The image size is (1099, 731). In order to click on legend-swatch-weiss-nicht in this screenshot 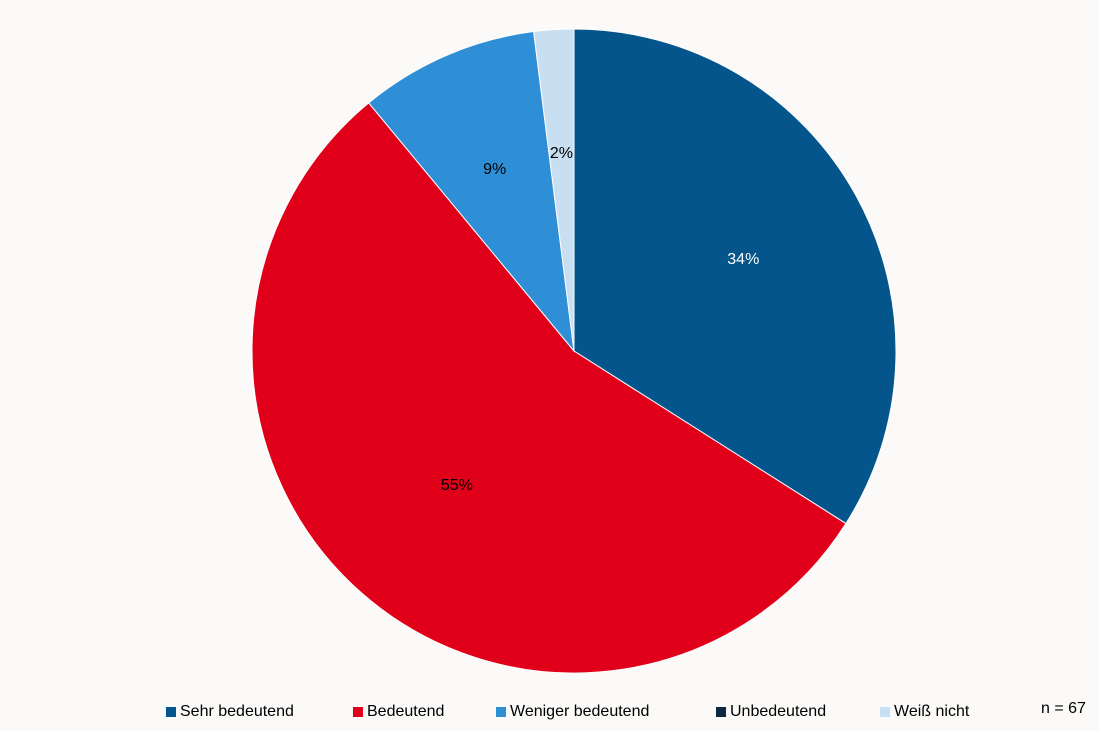, I will do `click(885, 712)`.